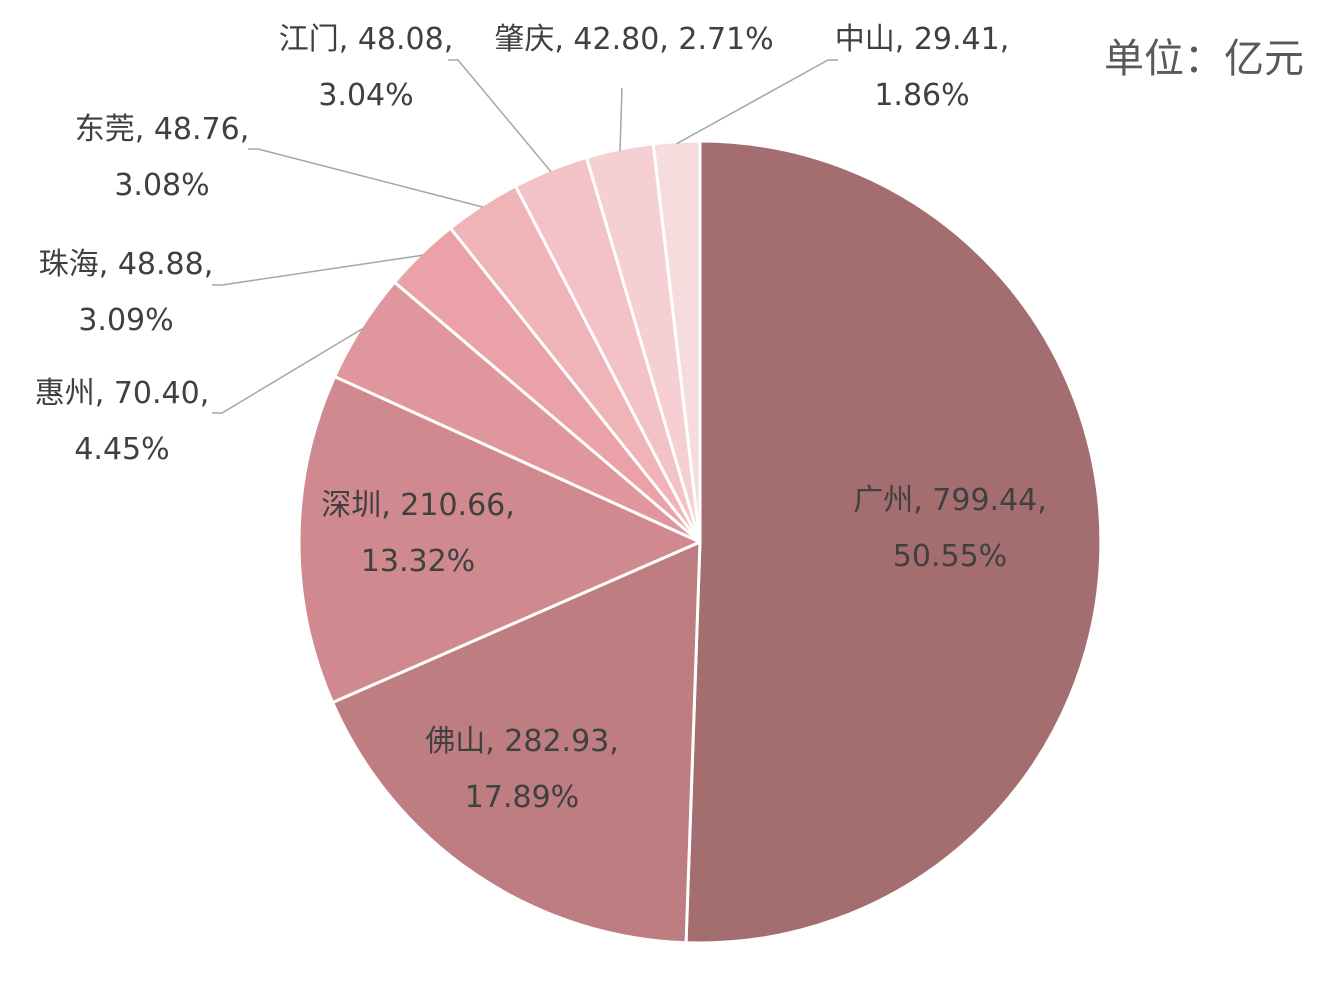  What do you see at coordinates (125, 320) in the screenshot?
I see `slice-percent-4: 3.09%` at bounding box center [125, 320].